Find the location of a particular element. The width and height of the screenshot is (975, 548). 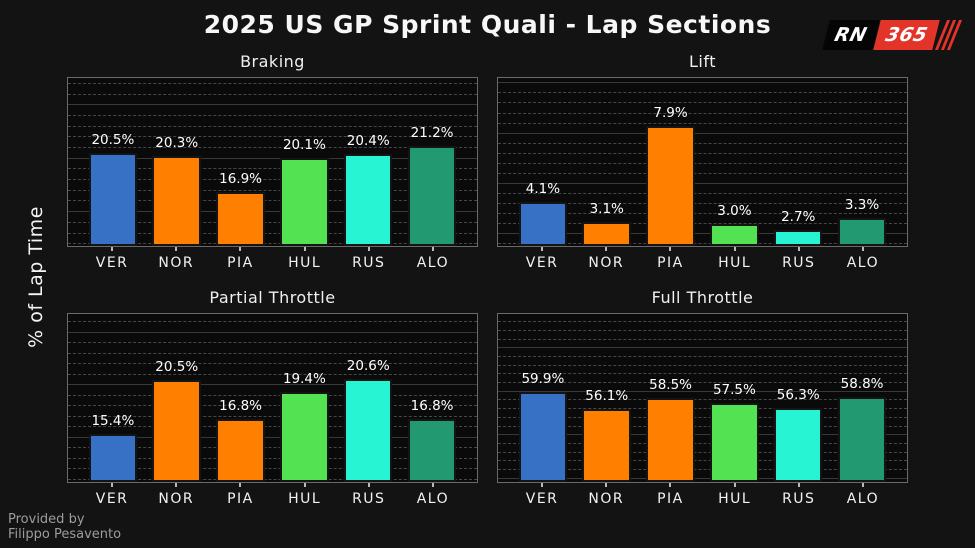

value-label-nor: 20.3% is located at coordinates (177, 142).